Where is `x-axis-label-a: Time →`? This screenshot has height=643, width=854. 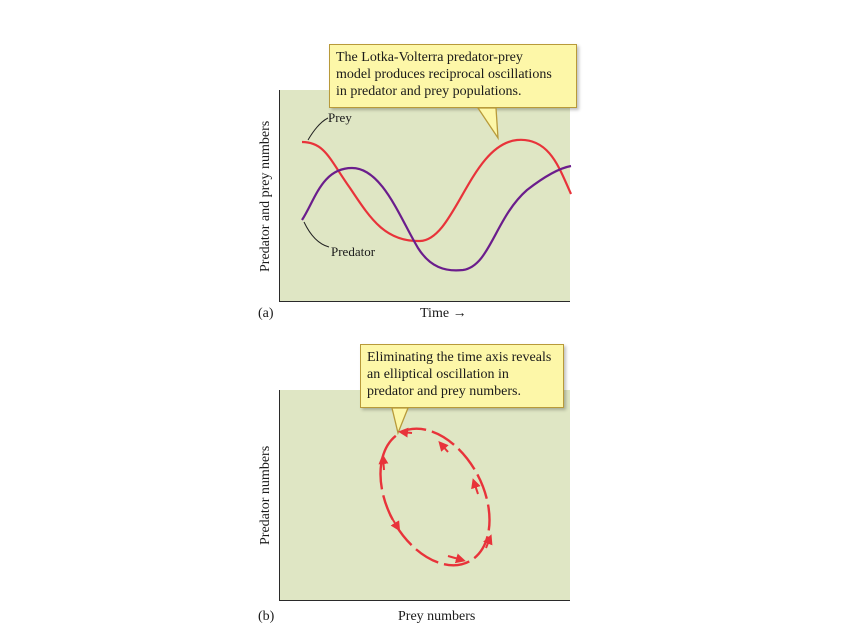
x-axis-label-a: Time → is located at coordinates (443, 314).